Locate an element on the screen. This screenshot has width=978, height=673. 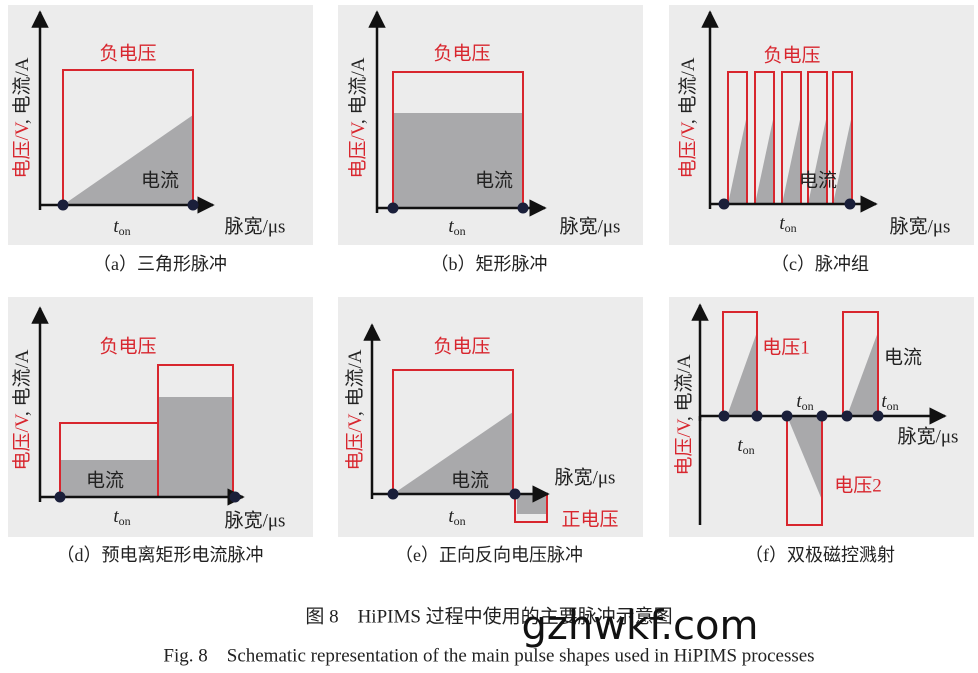
figure-caption-zh: 图 8 HiPIMS 过程中使用的主要脉冲示意图 is located at coordinates (488, 616).